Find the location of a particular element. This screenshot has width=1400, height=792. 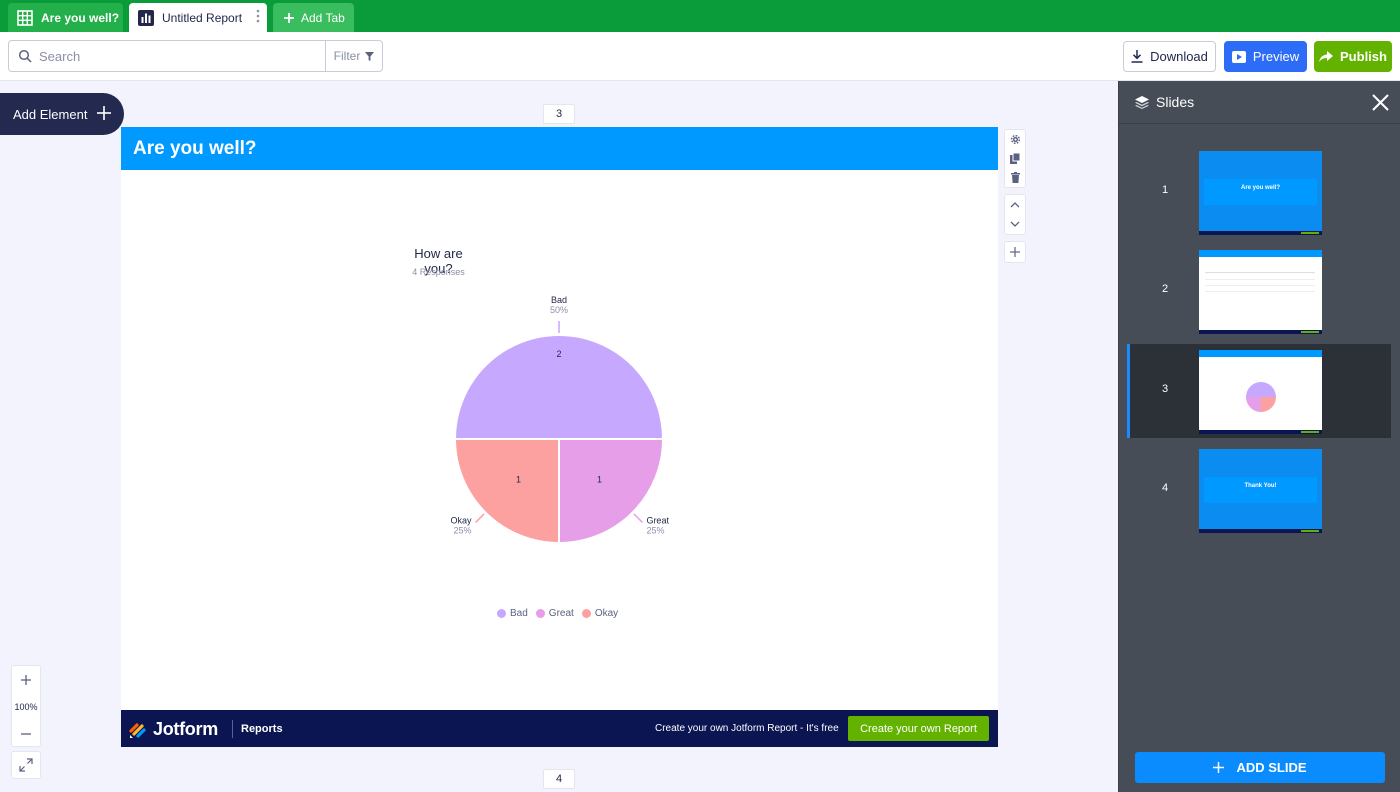

slide-thumbnail-3: 3 is located at coordinates (1259, 391).